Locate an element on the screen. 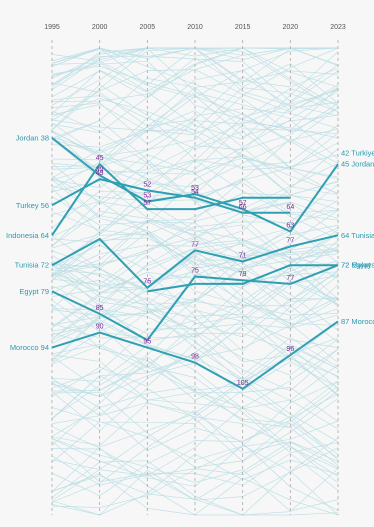 This screenshot has width=374, height=527. country-label-right: 64 Tunisia is located at coordinates (357, 235).